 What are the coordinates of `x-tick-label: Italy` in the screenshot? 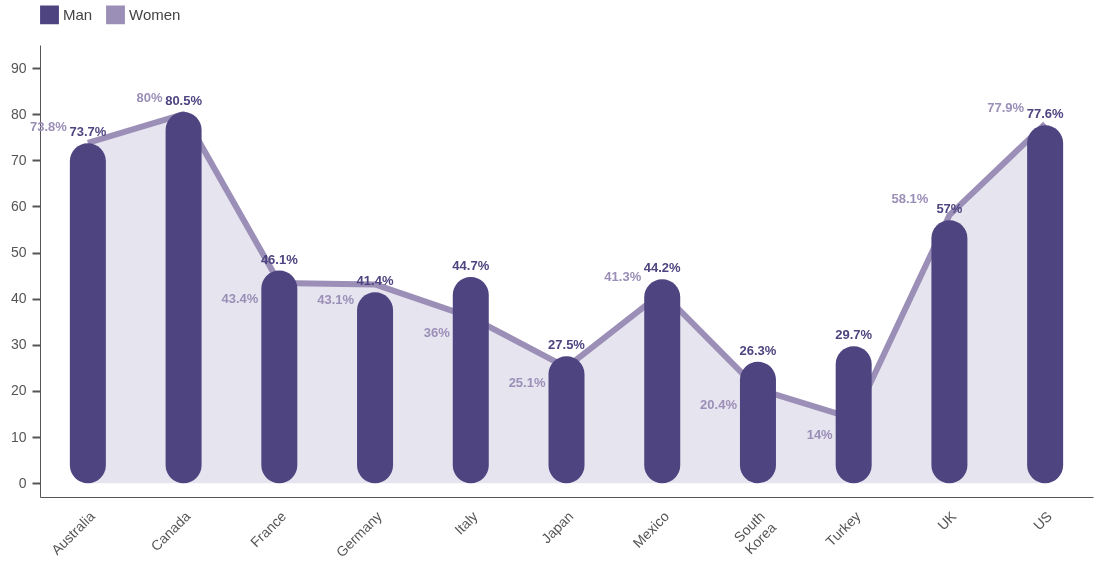 It's located at (466, 523).